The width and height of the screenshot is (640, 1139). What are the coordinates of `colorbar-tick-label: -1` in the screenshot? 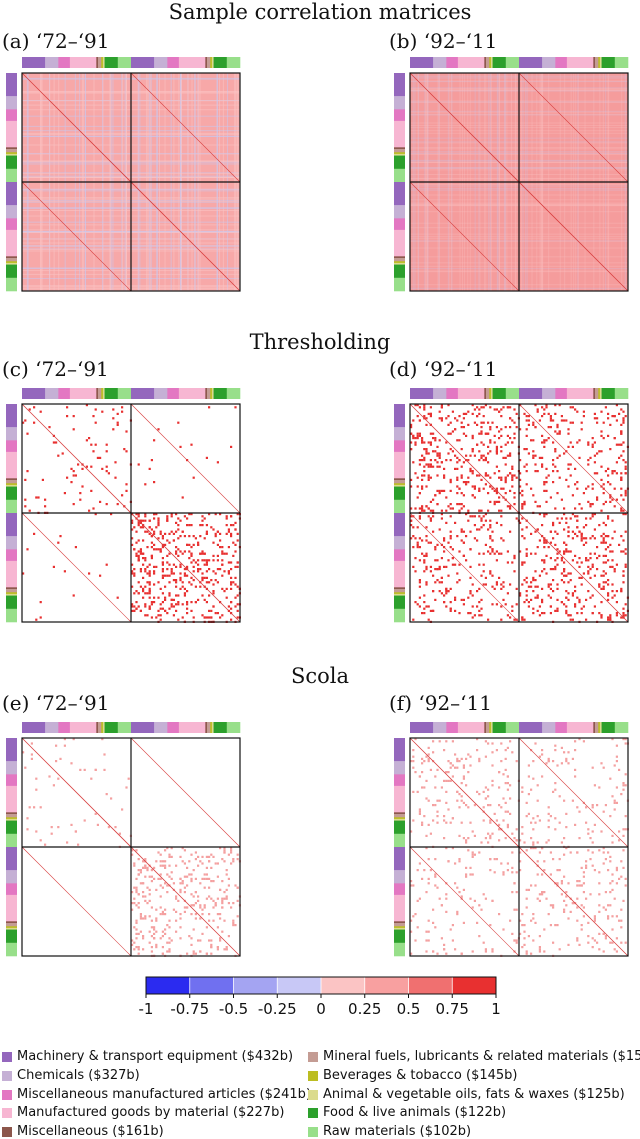 It's located at (146, 1009).